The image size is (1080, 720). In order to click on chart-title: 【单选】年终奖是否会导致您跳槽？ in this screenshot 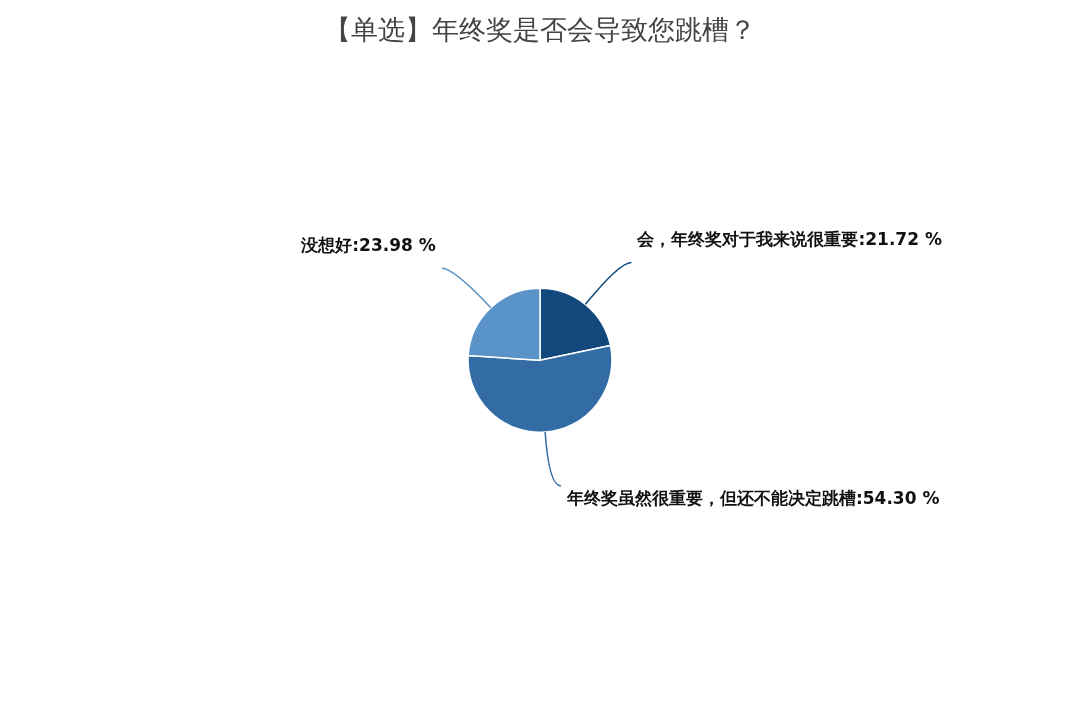, I will do `click(540, 30)`.